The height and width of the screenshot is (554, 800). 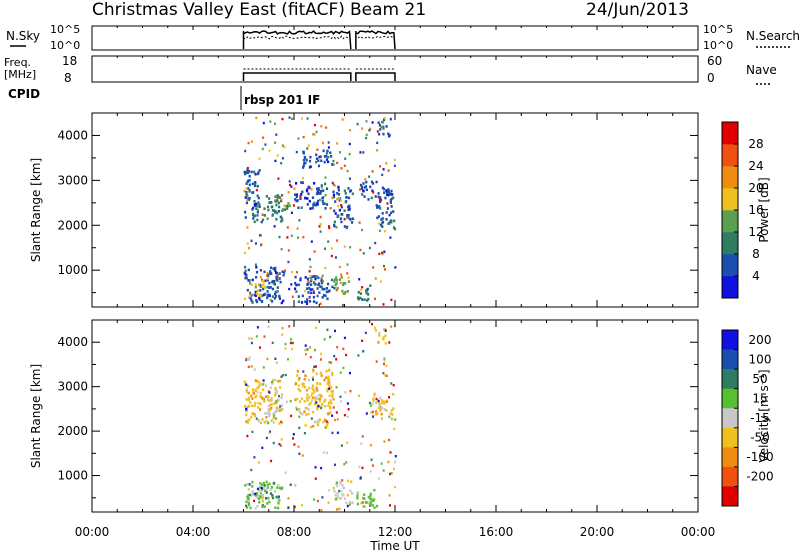 What do you see at coordinates (375, 76) in the screenshot?
I see `freq-line` at bounding box center [375, 76].